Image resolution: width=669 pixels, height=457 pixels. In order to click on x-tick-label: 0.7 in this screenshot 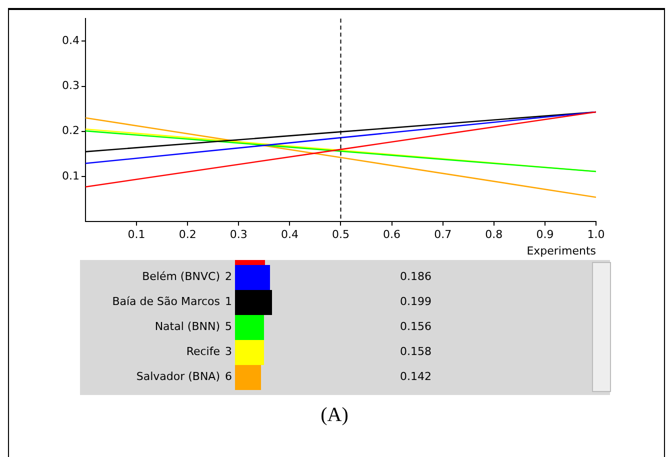, I will do `click(443, 235)`.